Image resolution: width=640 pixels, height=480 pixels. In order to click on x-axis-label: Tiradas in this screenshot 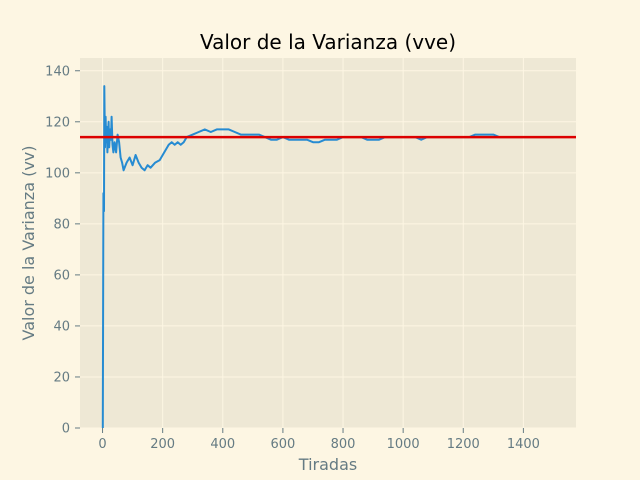, I will do `click(327, 464)`.